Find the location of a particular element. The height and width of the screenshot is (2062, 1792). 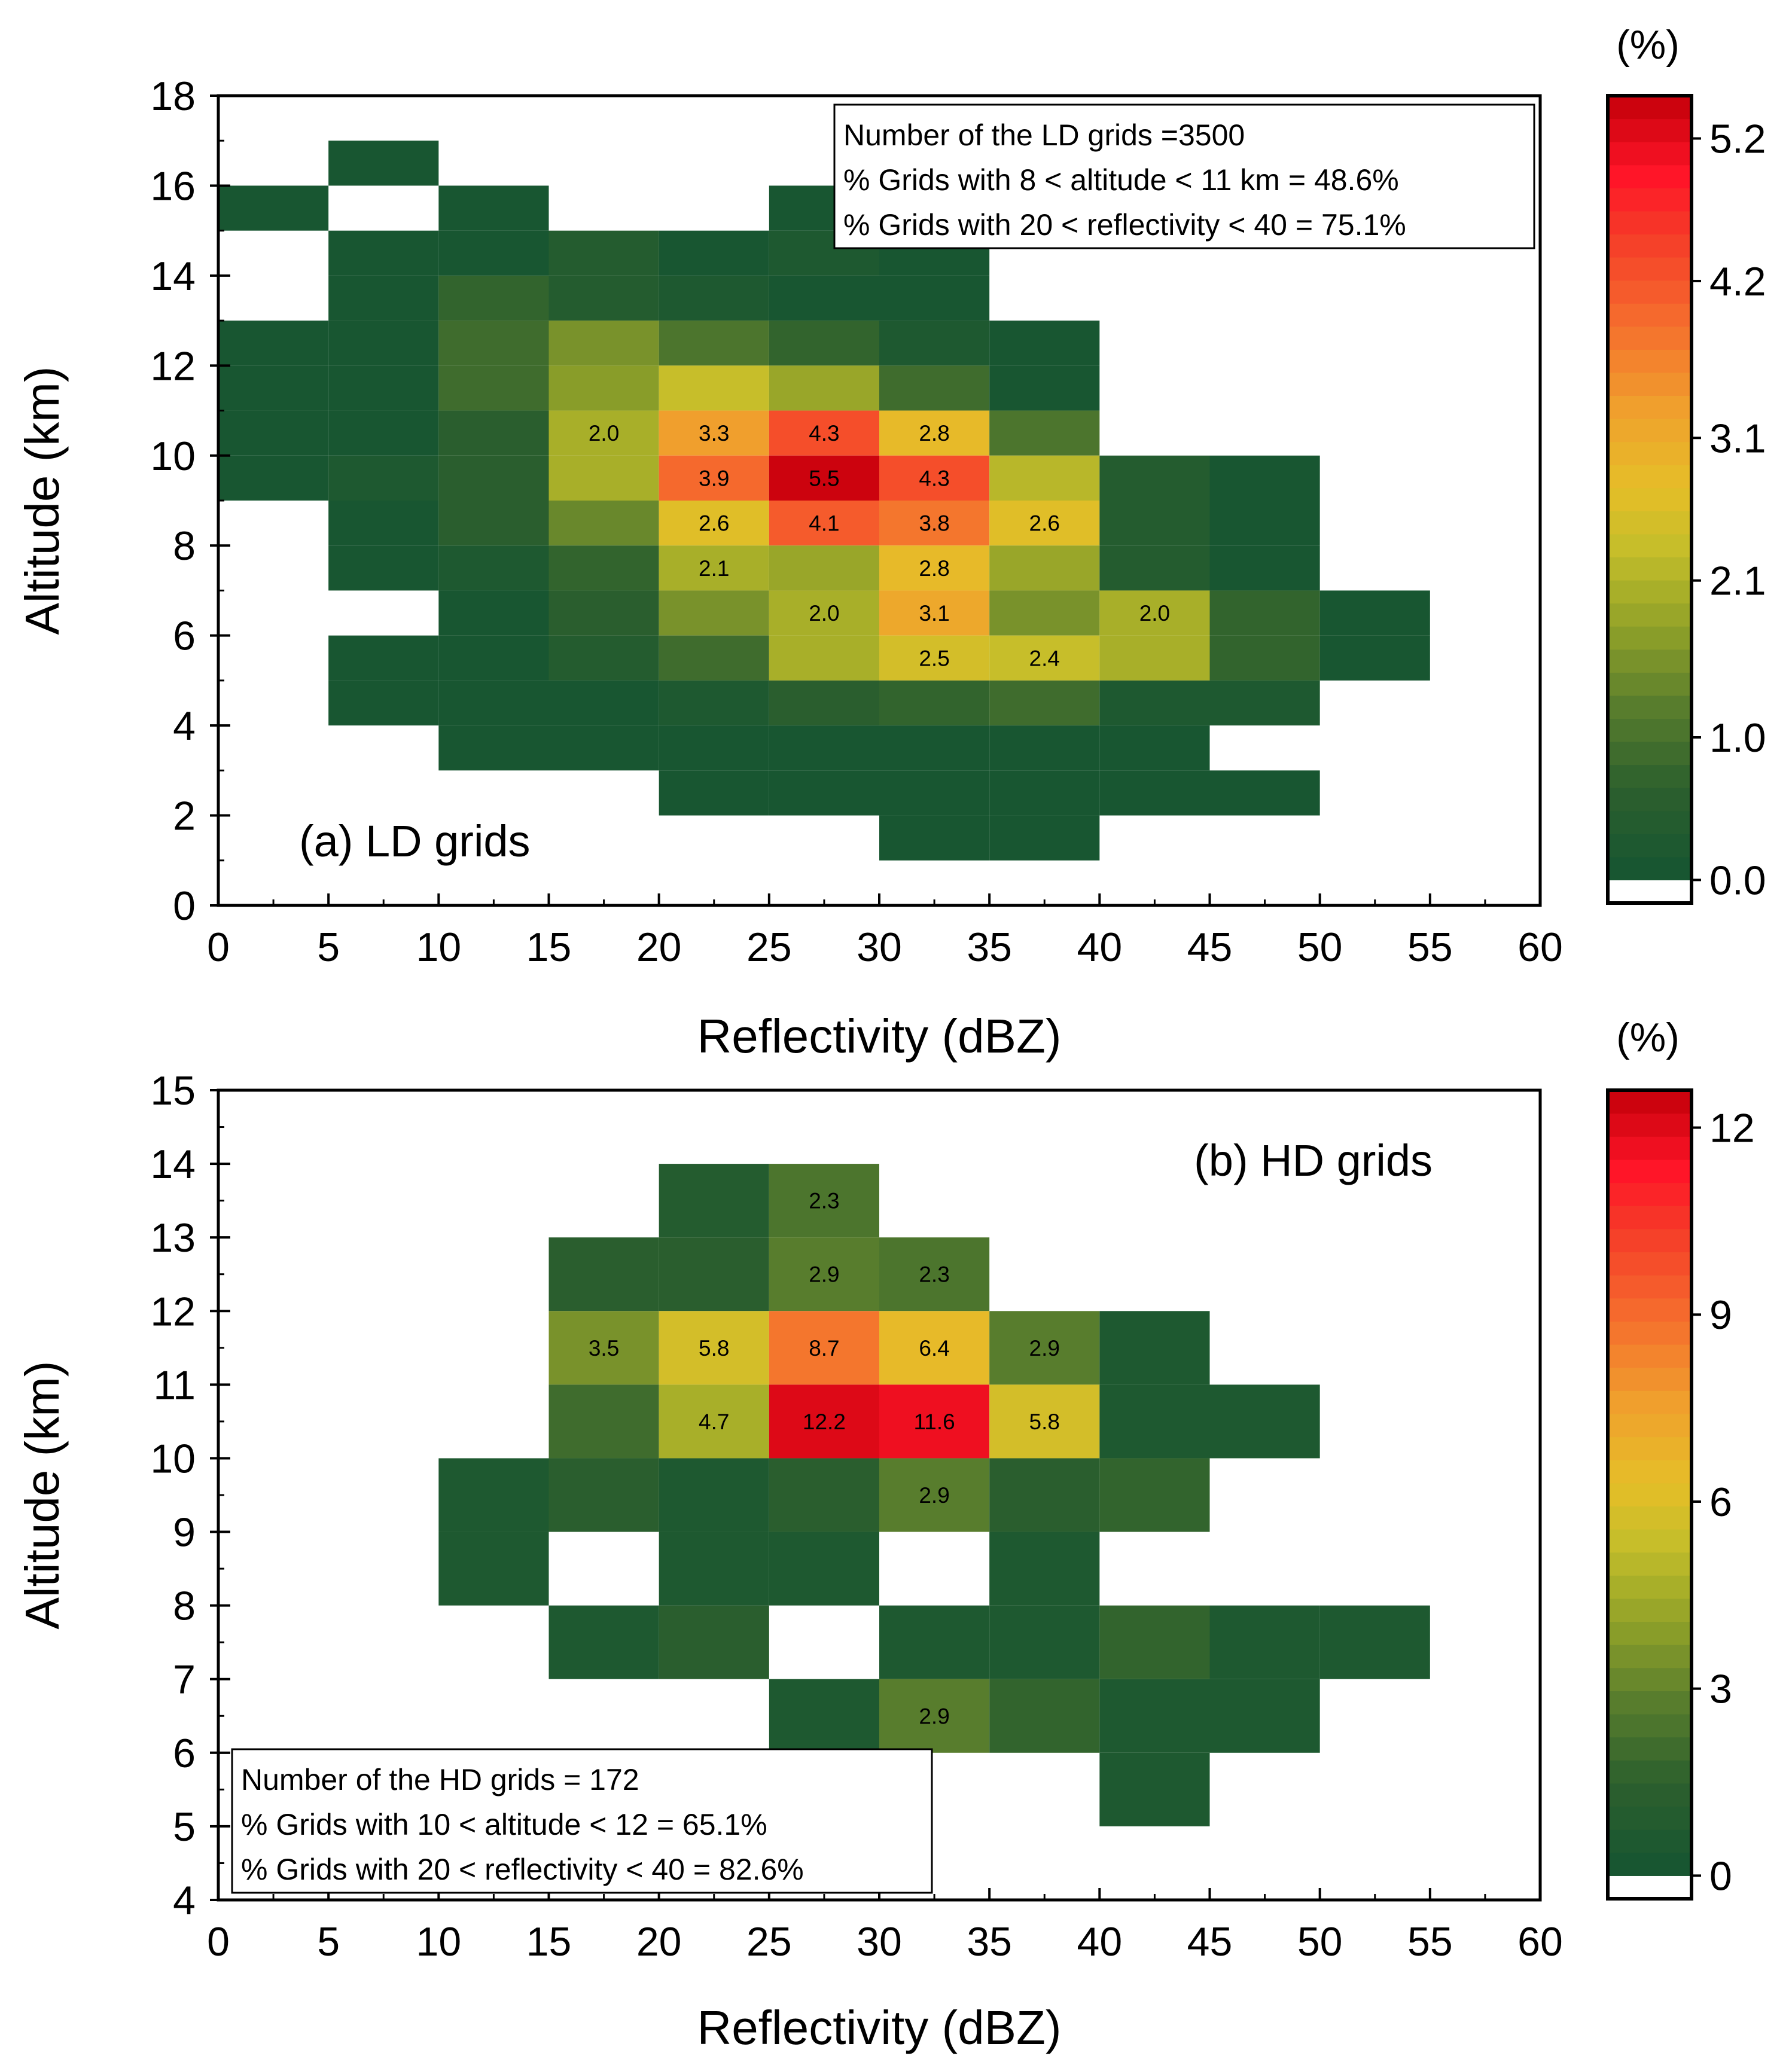

cell-value-label: 6.4 is located at coordinates (934, 1348).